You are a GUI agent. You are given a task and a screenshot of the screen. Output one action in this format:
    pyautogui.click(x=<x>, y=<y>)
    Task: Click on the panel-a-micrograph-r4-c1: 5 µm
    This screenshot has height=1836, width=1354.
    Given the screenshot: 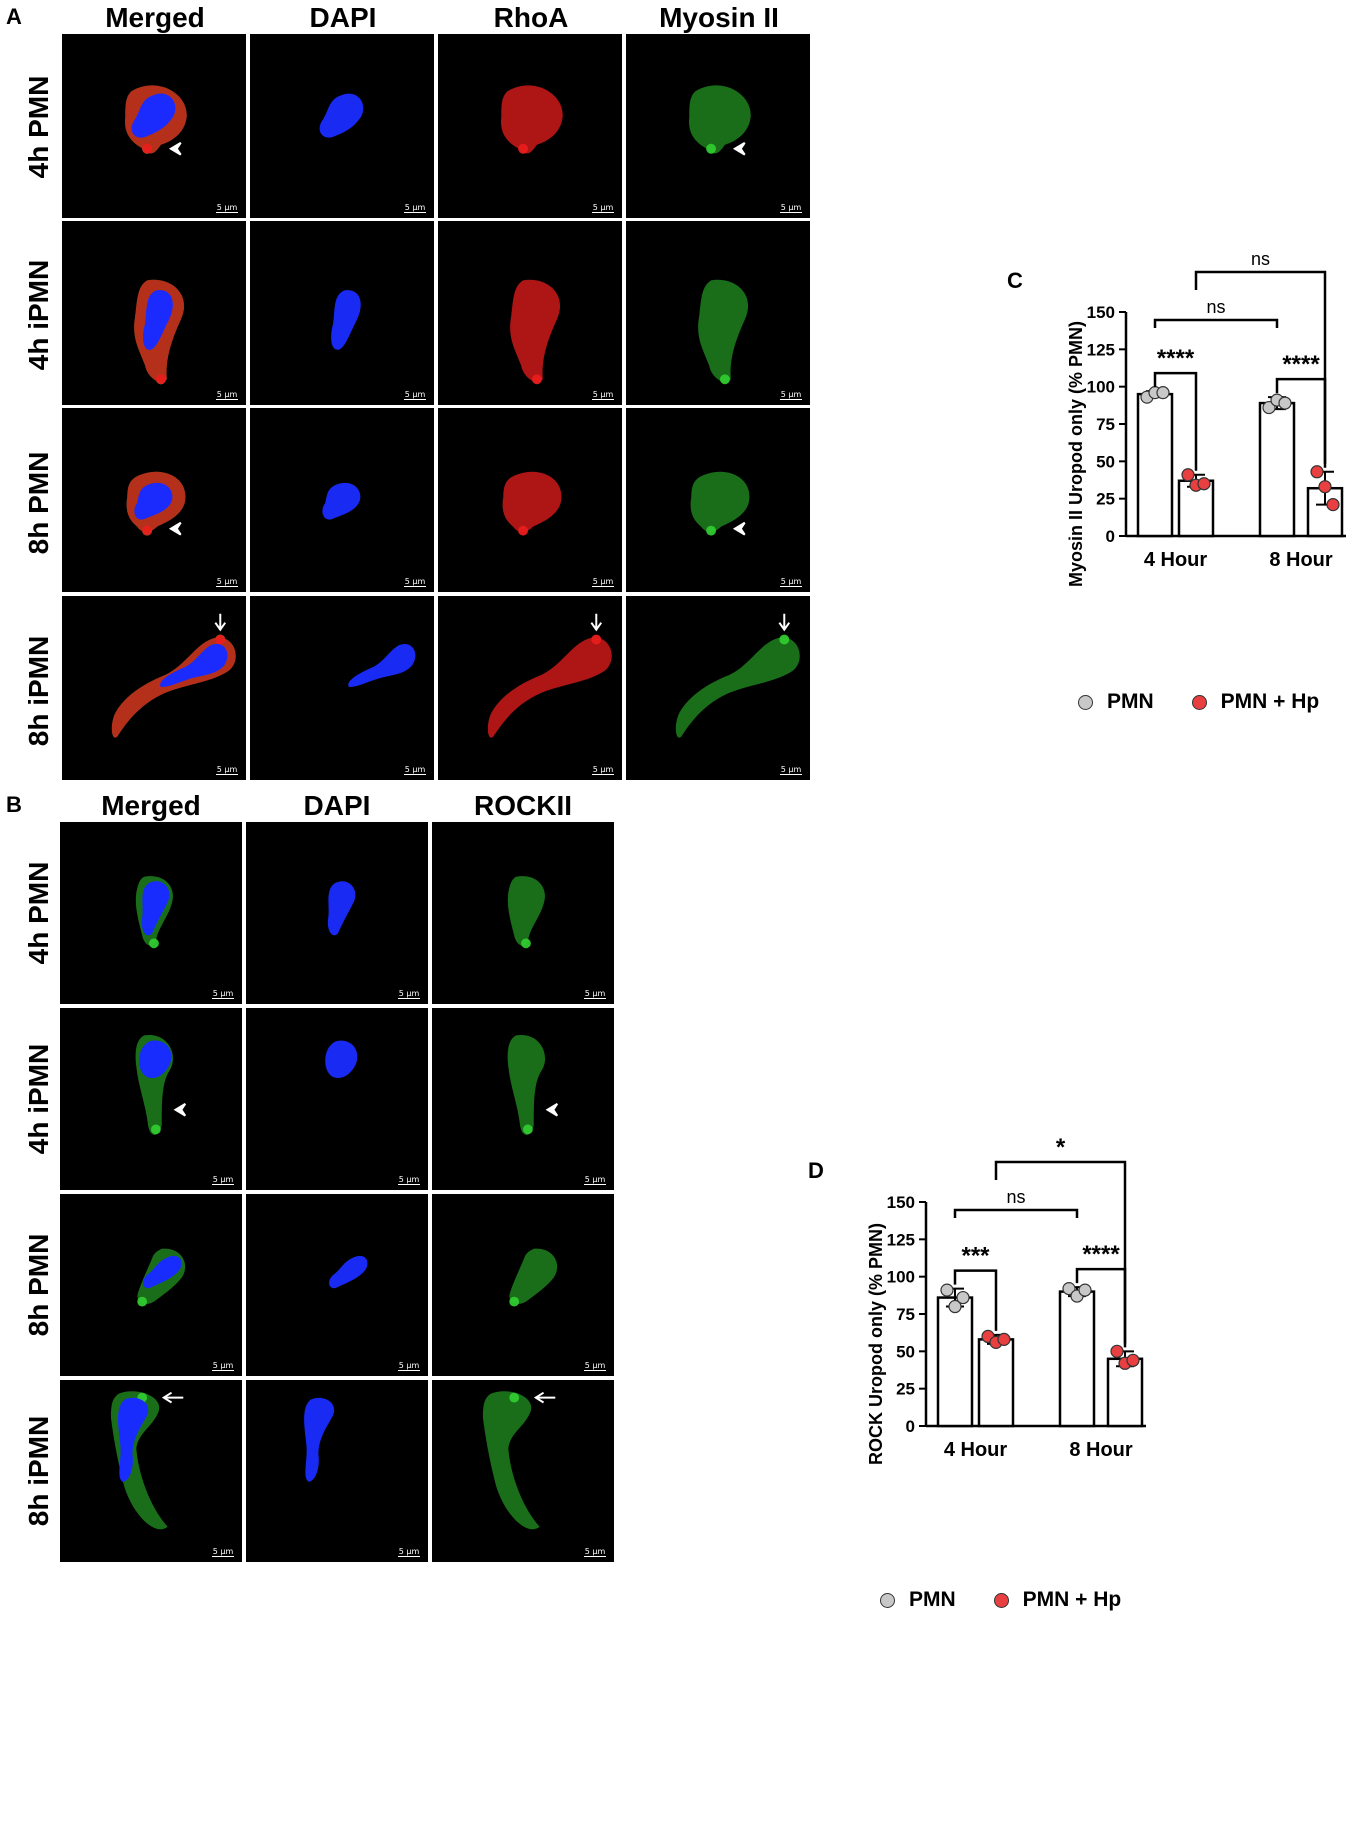 What is the action you would take?
    pyautogui.click(x=154, y=688)
    